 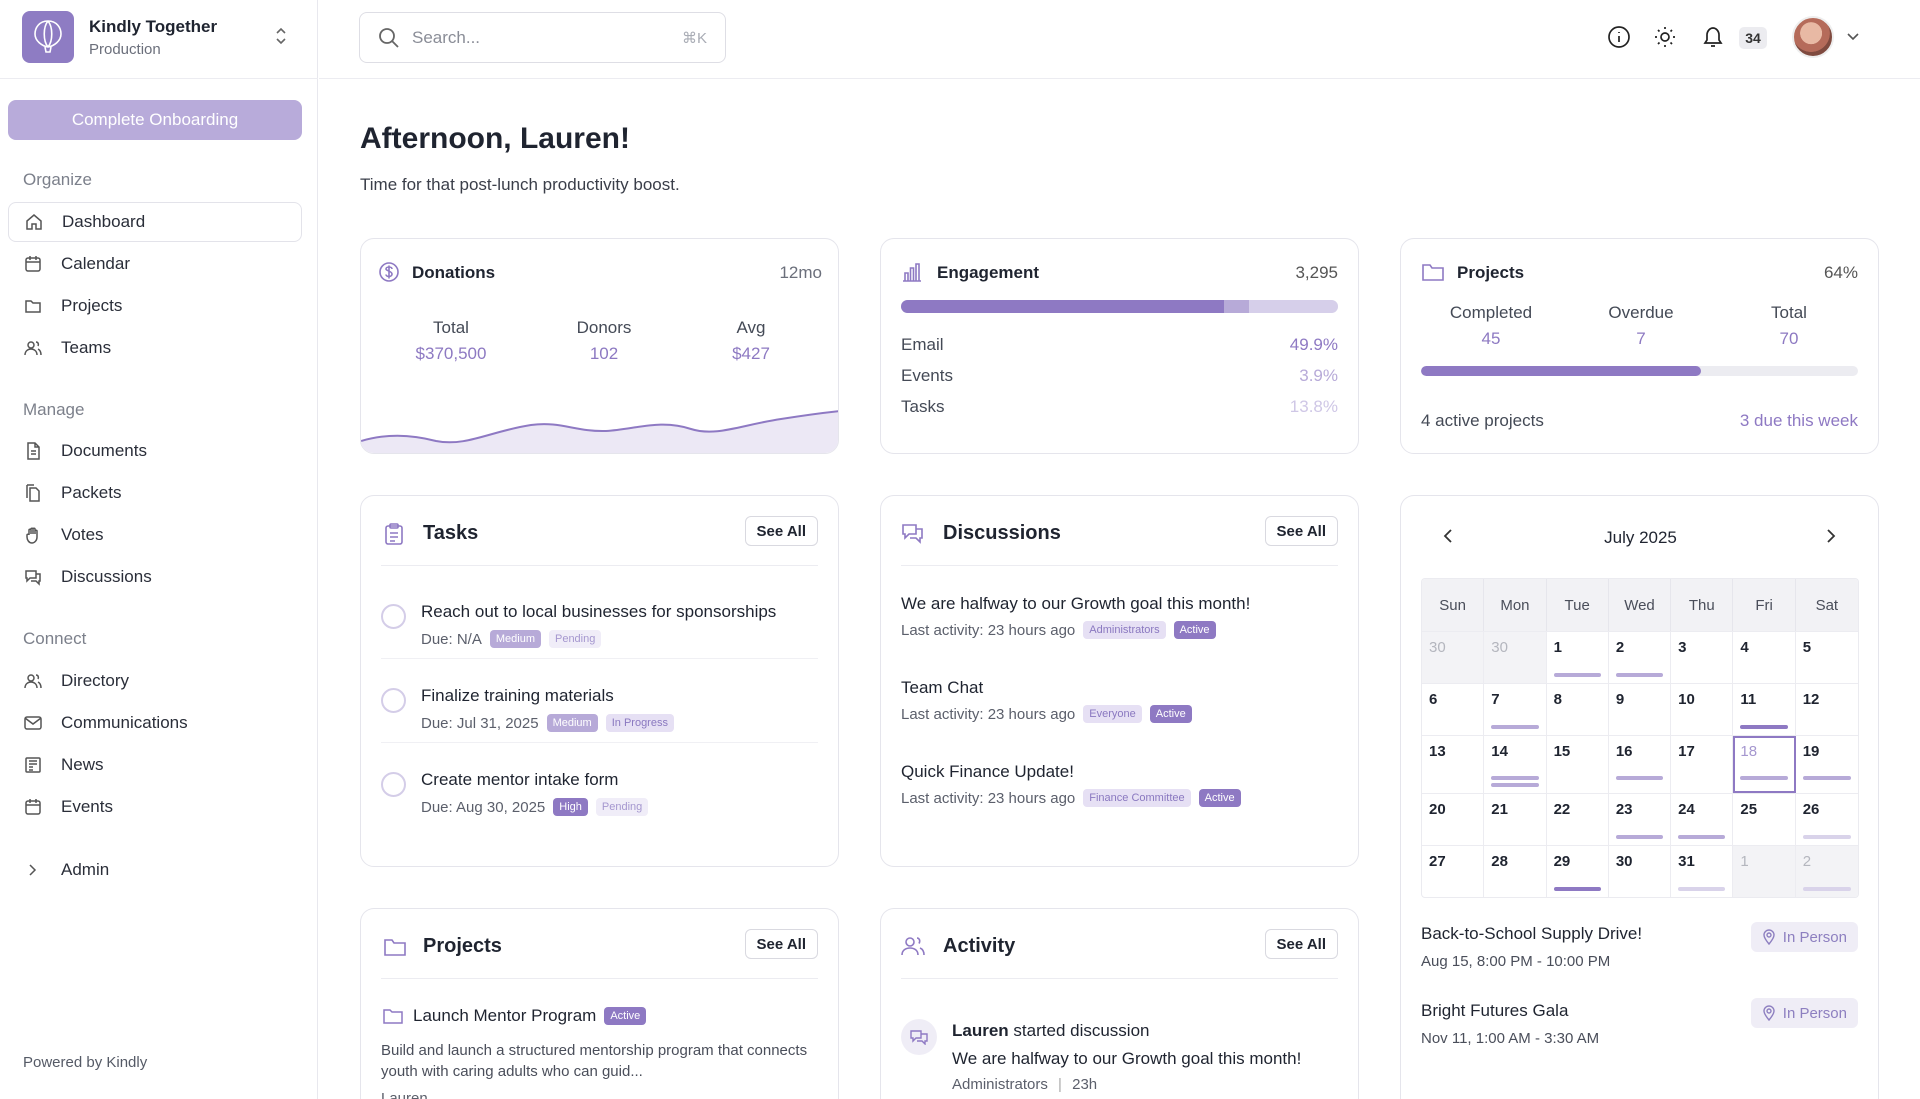 What do you see at coordinates (781, 531) in the screenshot?
I see `tasks-see-all-button: See All` at bounding box center [781, 531].